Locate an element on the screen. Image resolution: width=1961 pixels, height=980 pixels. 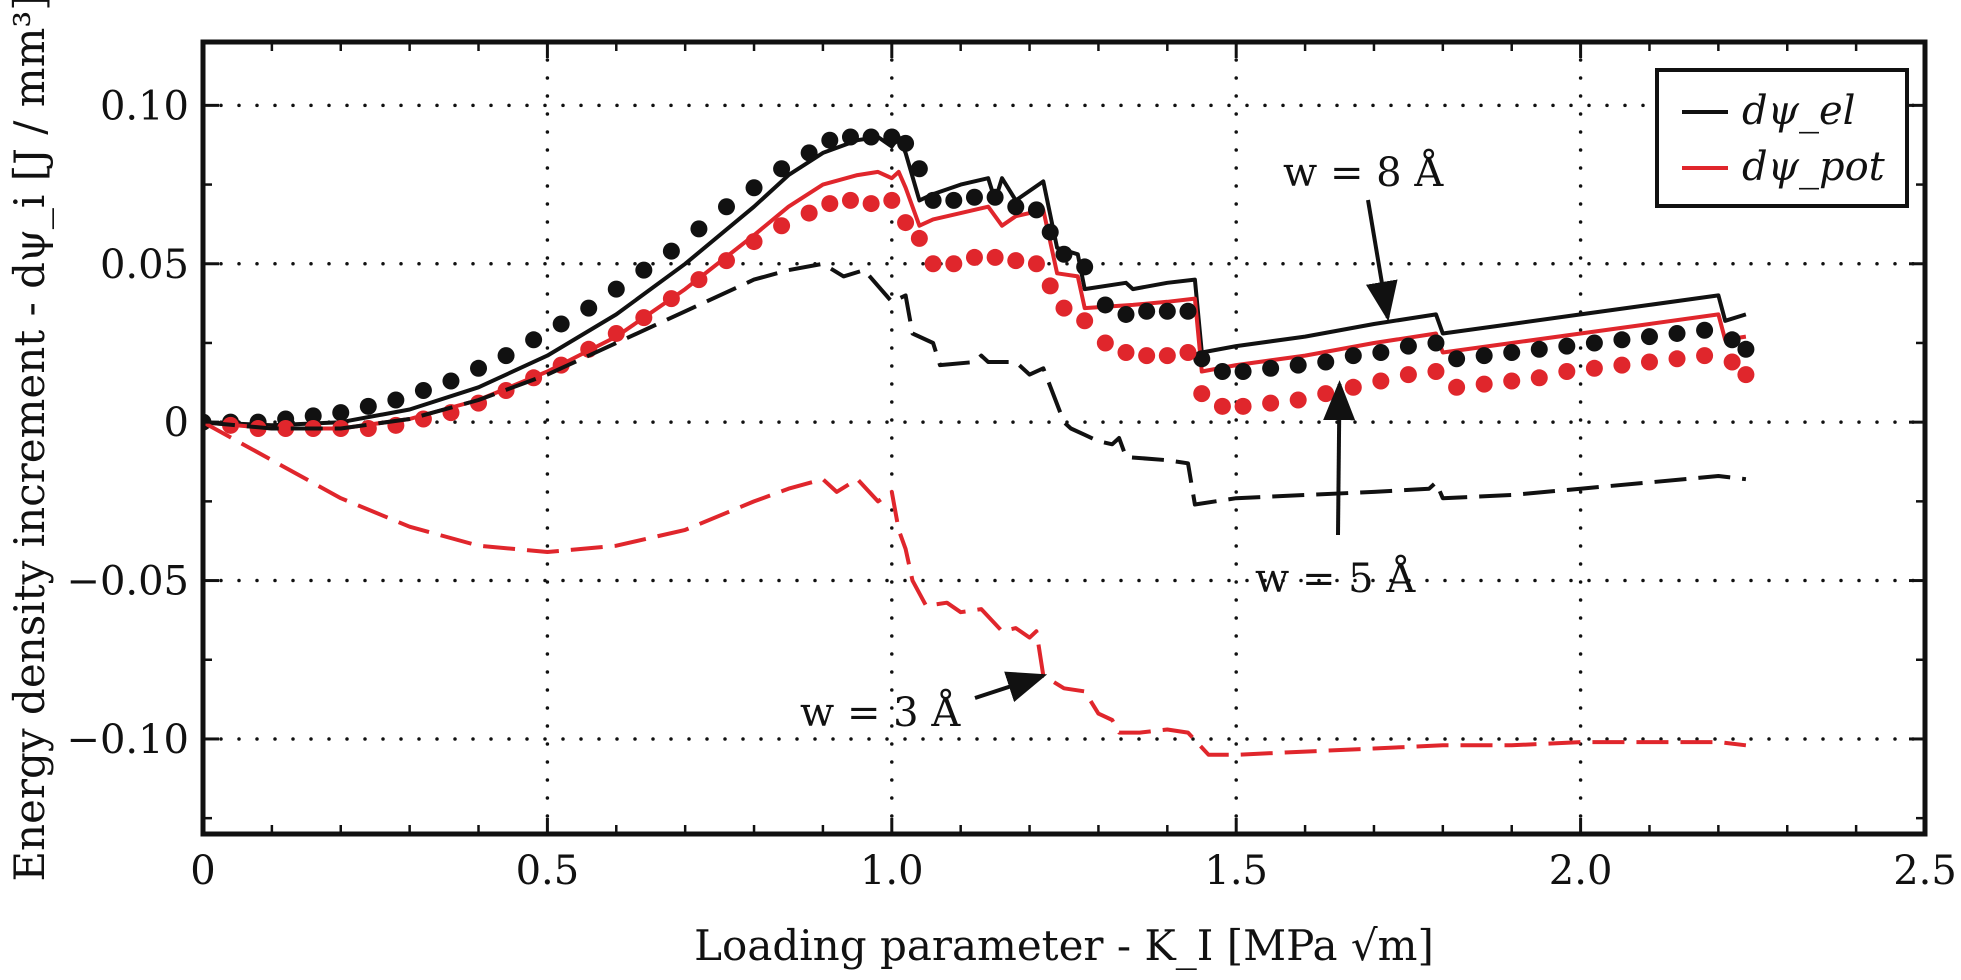
x-tick-label: 0.5 is located at coordinates (548, 871).